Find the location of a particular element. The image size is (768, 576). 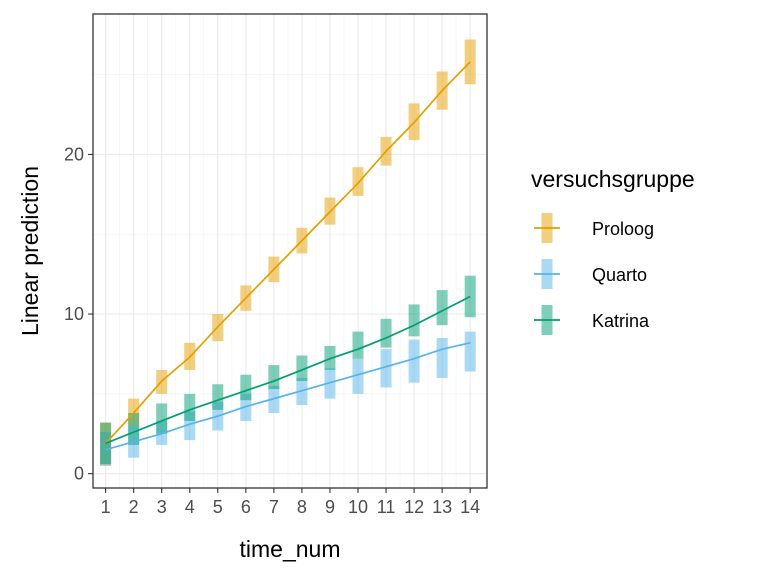

x-tick-label: 4 is located at coordinates (190, 507).